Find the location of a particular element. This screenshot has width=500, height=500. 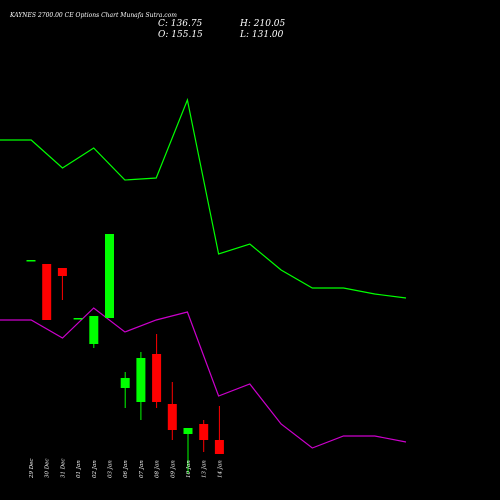

high-price-readout: H: 210.05 is located at coordinates (262, 24).